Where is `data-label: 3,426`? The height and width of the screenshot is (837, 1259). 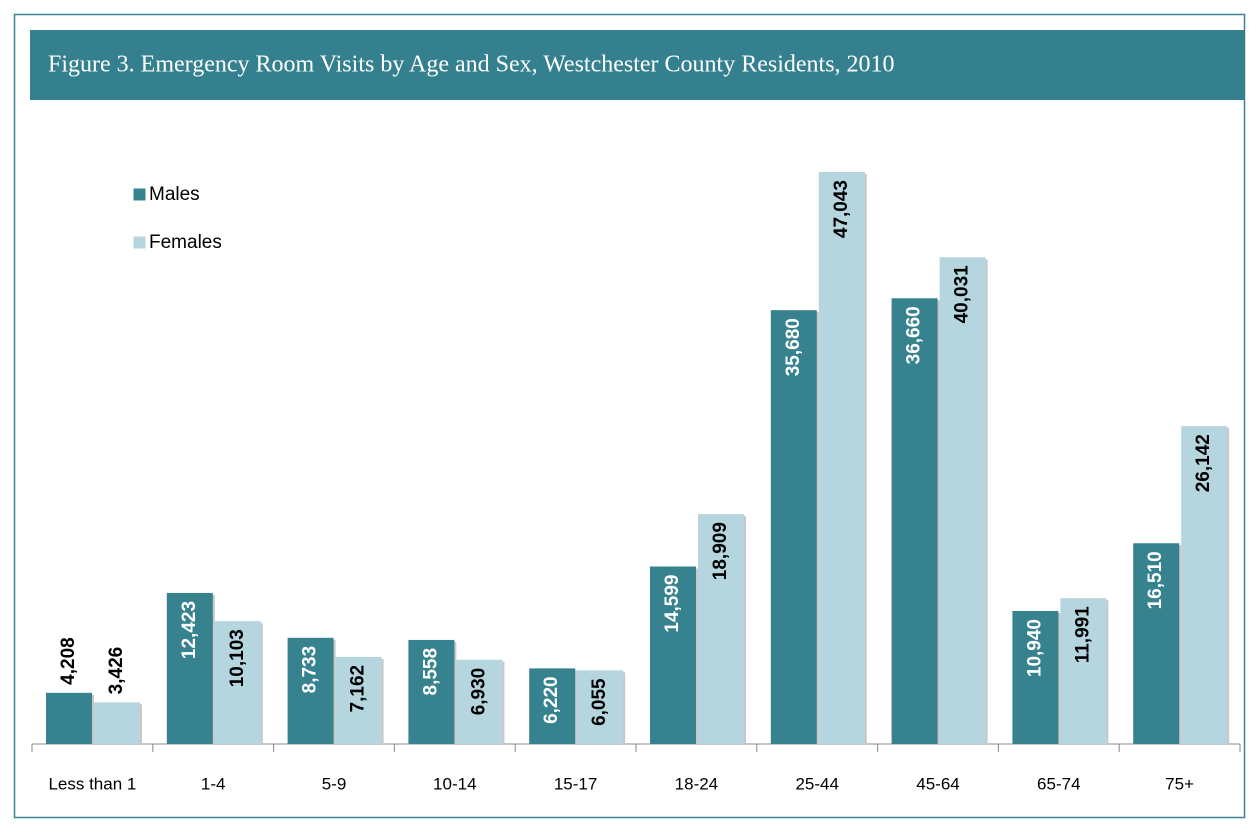 data-label: 3,426 is located at coordinates (116, 671).